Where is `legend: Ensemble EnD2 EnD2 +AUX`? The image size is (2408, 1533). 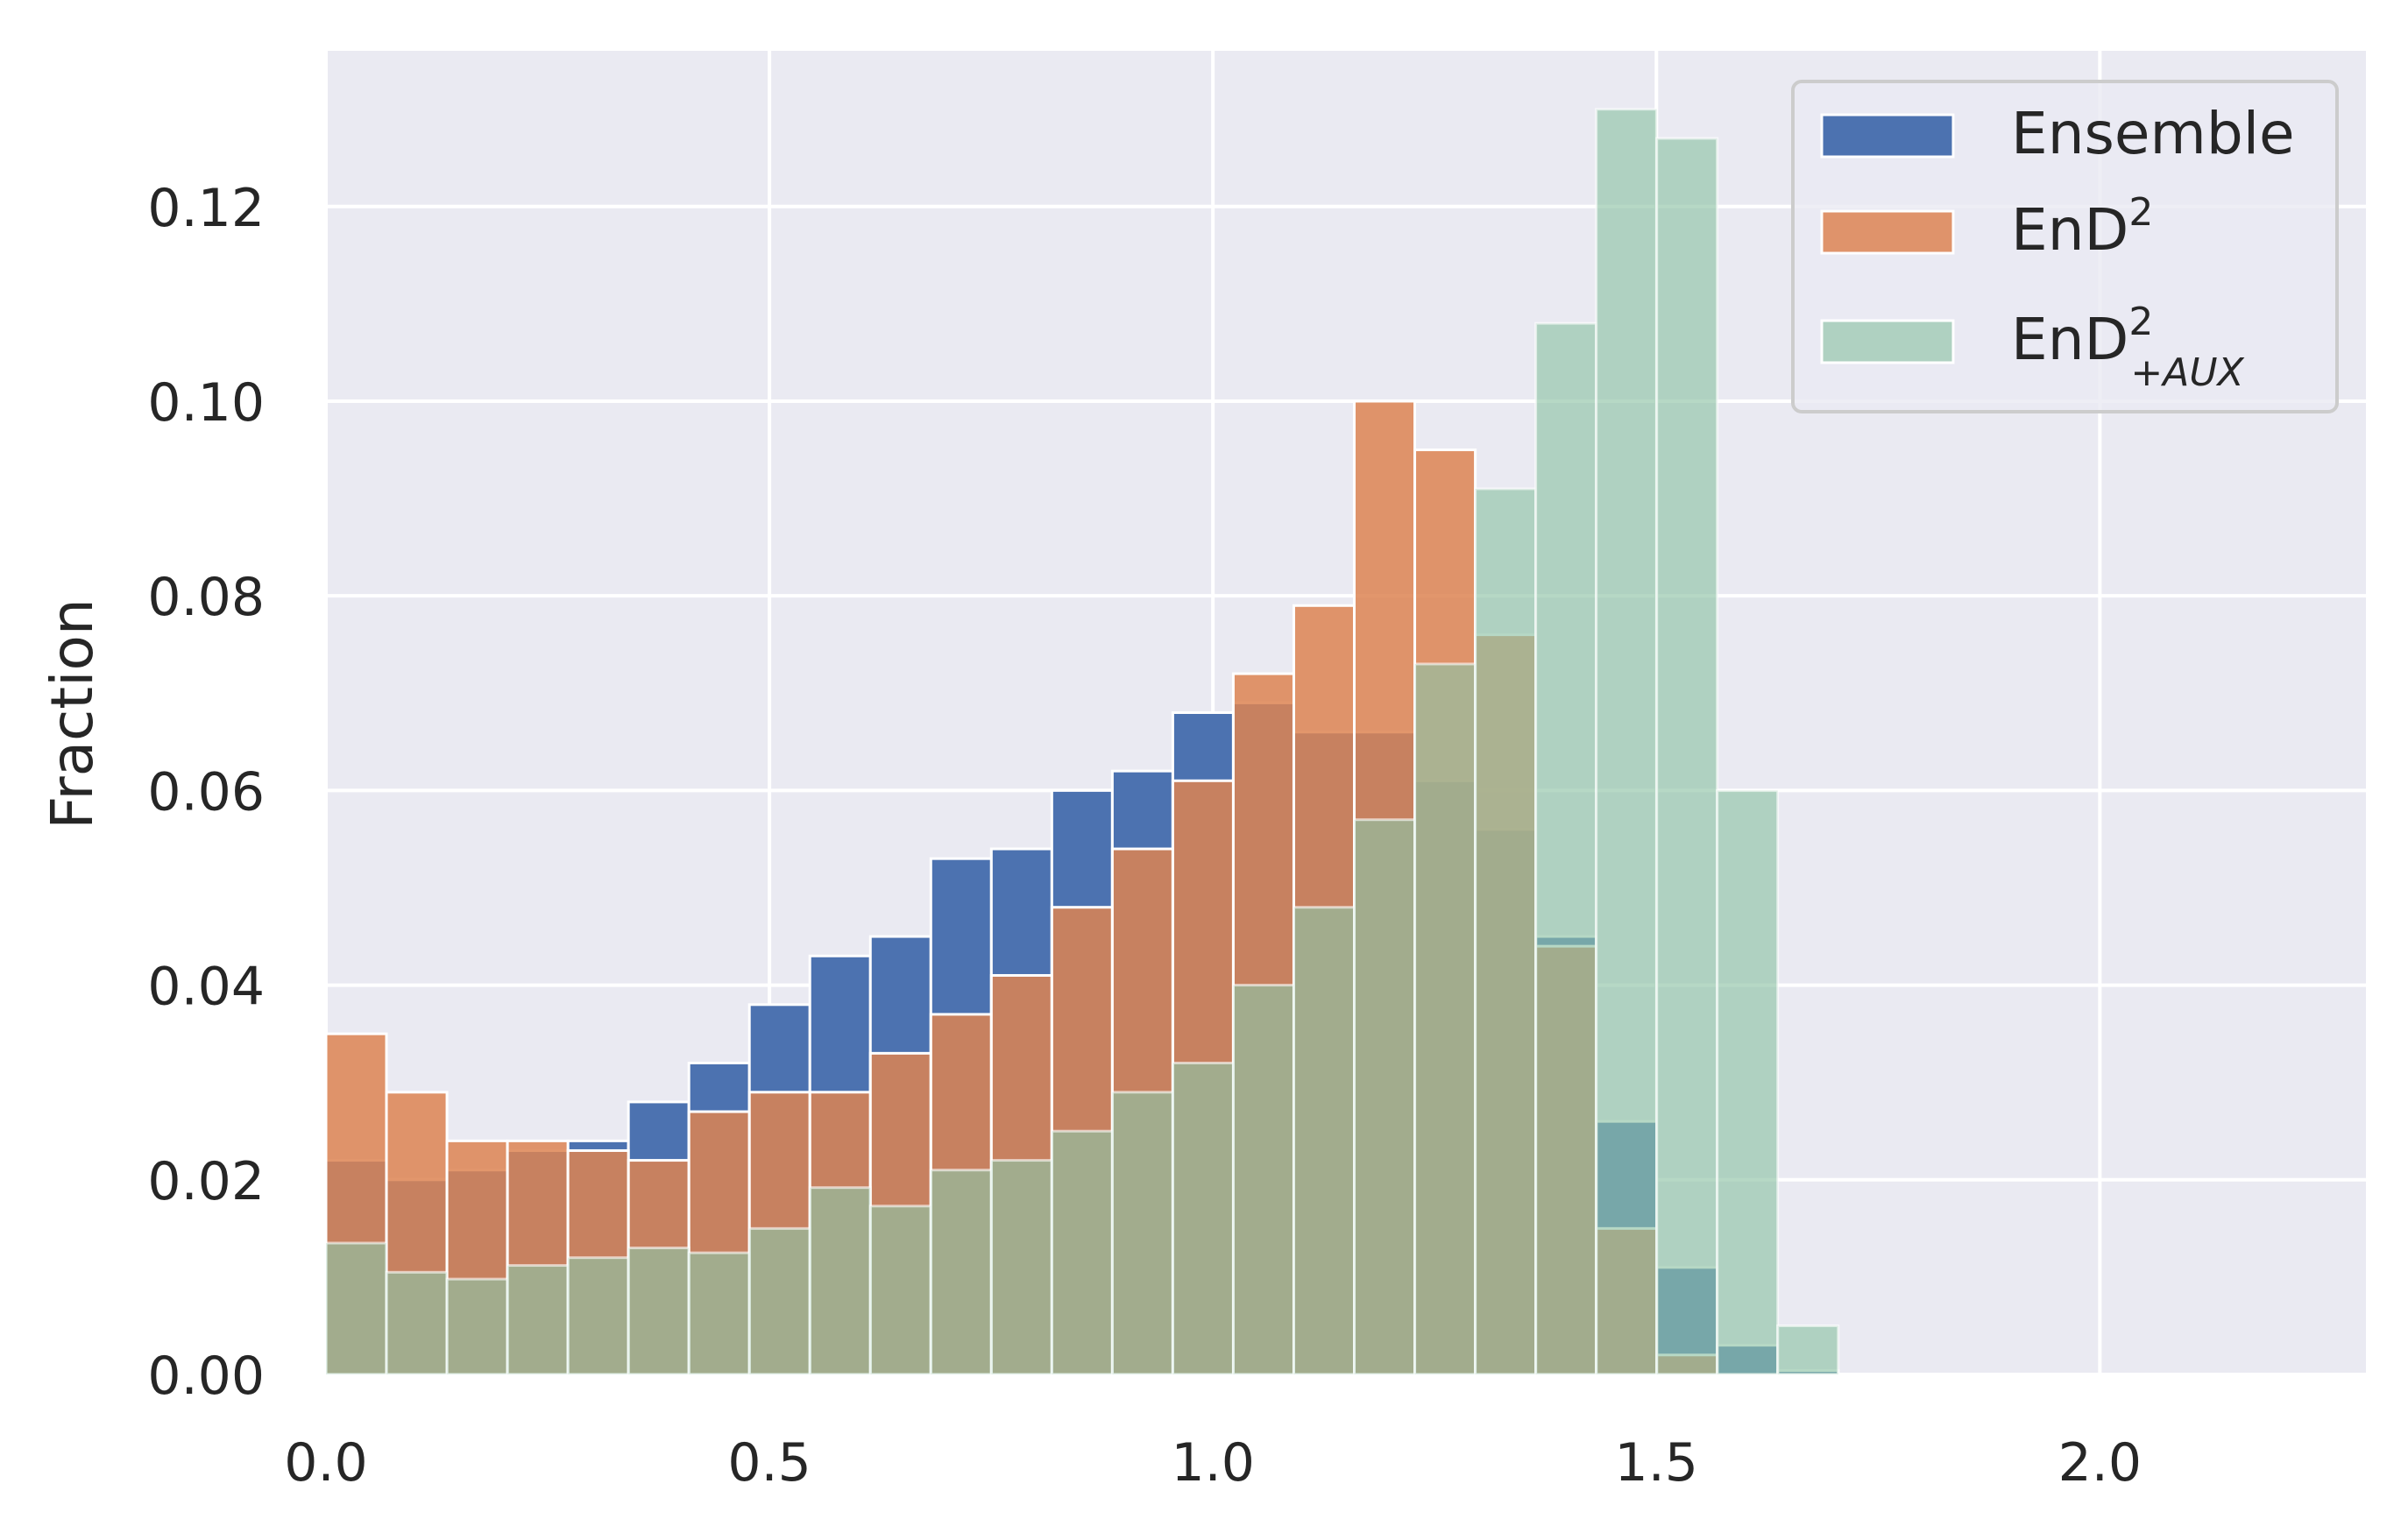
legend: Ensemble EnD2 EnD2 +AUX is located at coordinates (2065, 247).